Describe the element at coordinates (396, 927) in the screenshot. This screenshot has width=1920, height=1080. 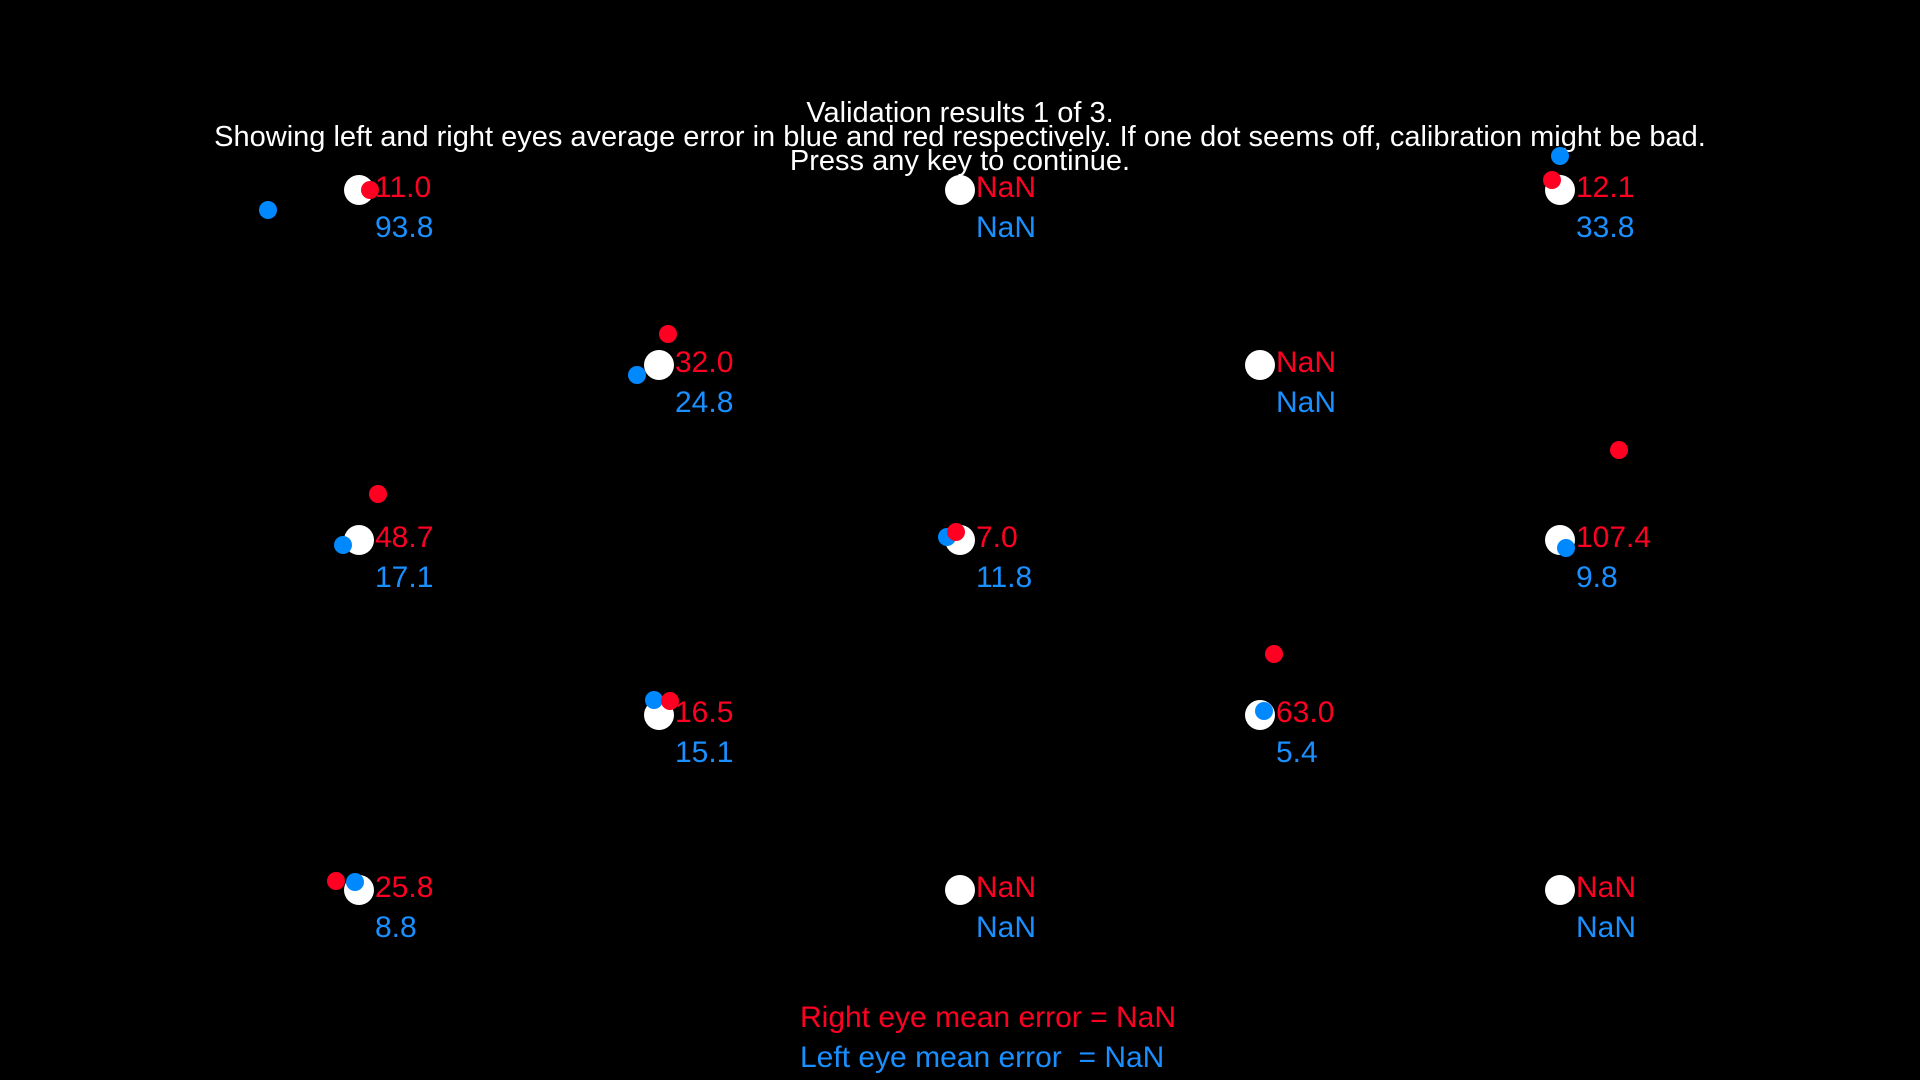
I see `left-eye-error-label: 8.8` at that location.